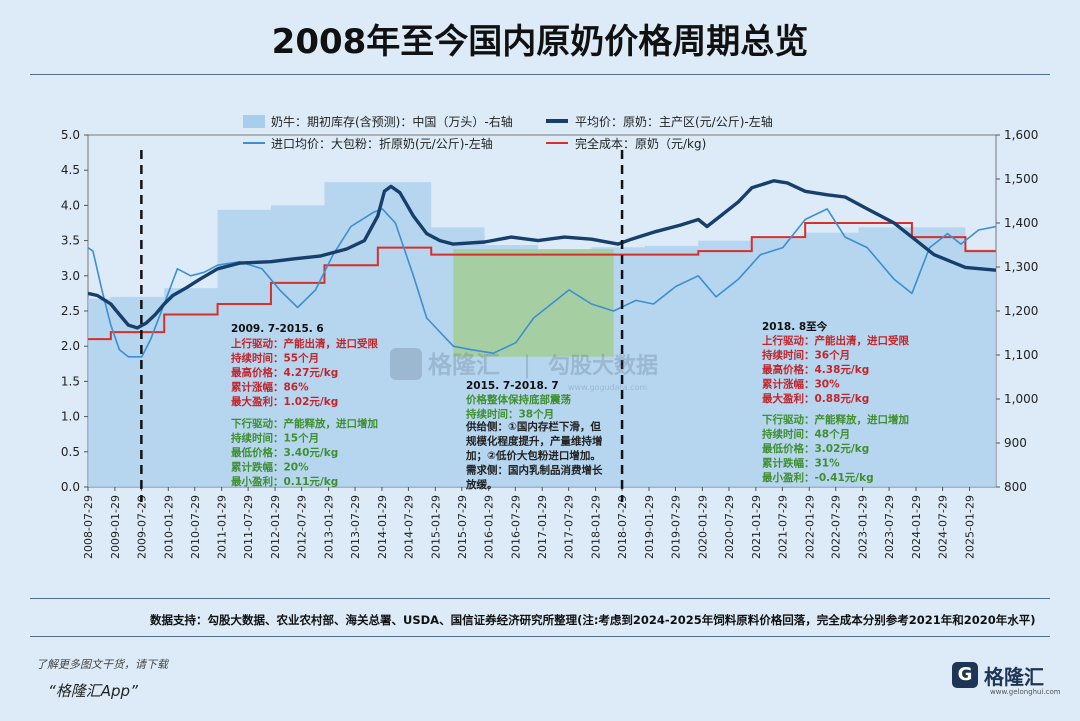 This screenshot has height=721, width=1080. I want to click on x-axis-tick-label: 2011-01-29, so click(222, 527).